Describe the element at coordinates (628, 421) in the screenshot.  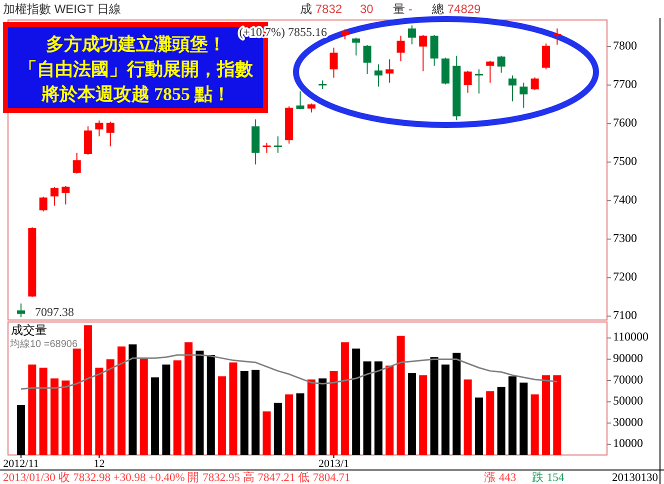
I see `y-tick-label: 30000` at that location.